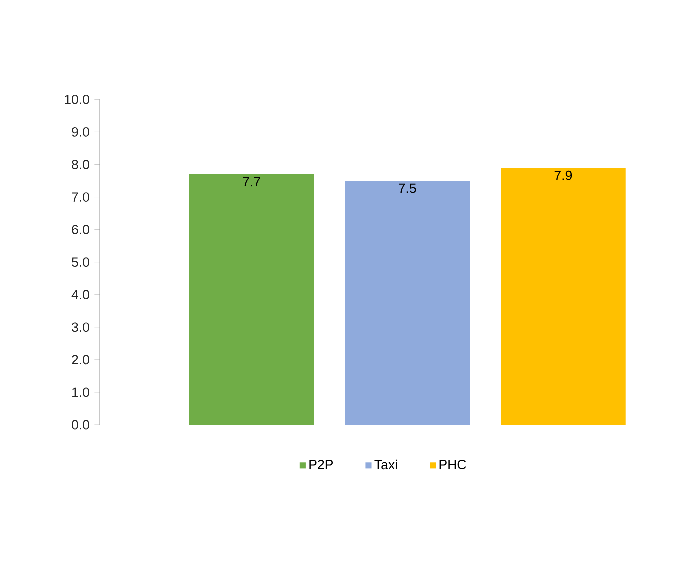  What do you see at coordinates (81, 263) in the screenshot?
I see `y-tick-label: 5.0` at bounding box center [81, 263].